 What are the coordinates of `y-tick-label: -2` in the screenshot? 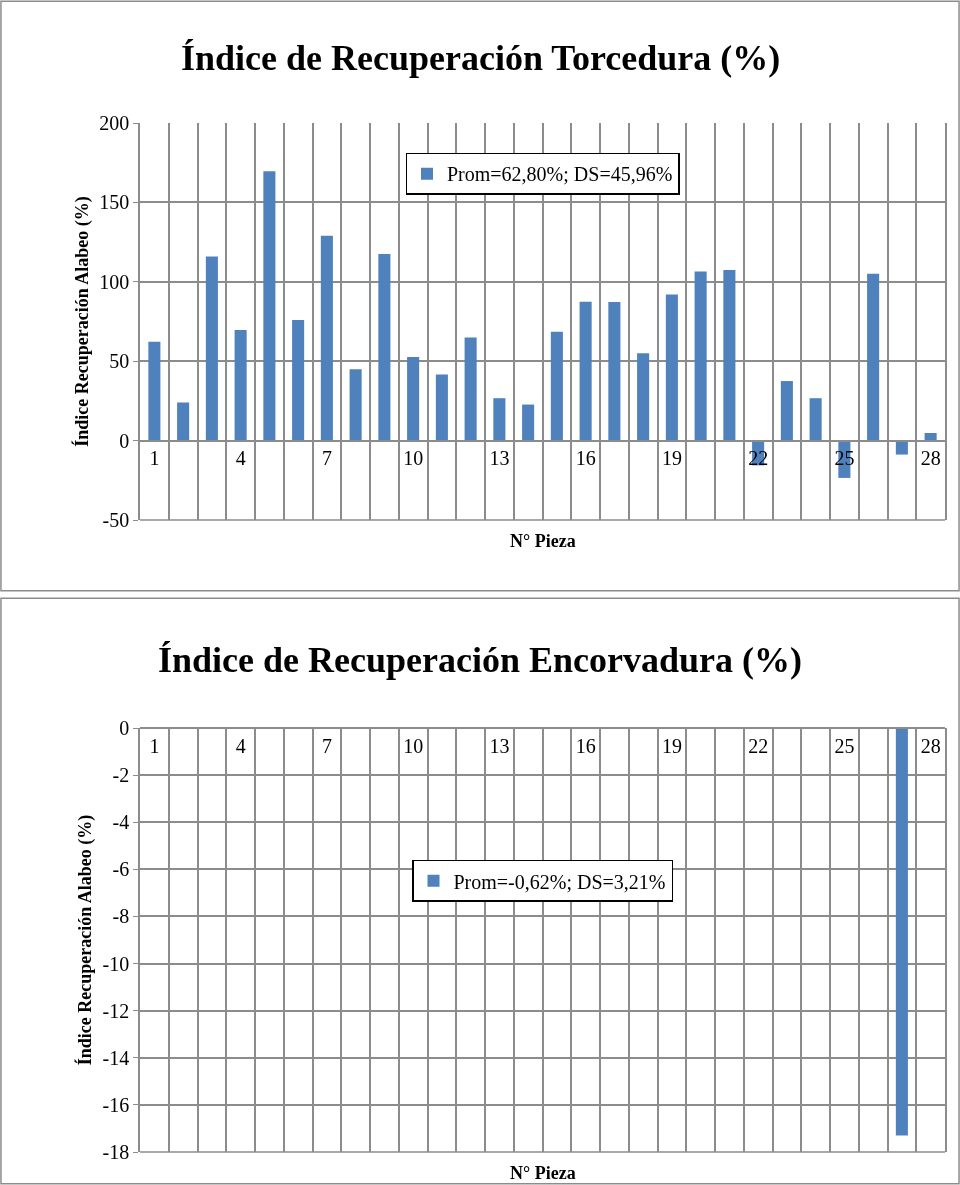 It's located at (121, 775).